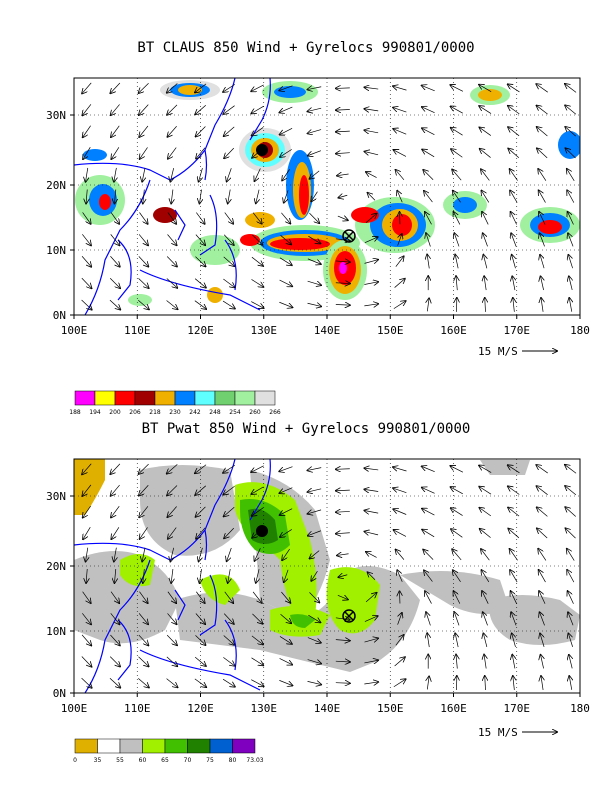  Describe the element at coordinates (59, 315) in the screenshot. I see `y-tick-label: 0N` at that location.